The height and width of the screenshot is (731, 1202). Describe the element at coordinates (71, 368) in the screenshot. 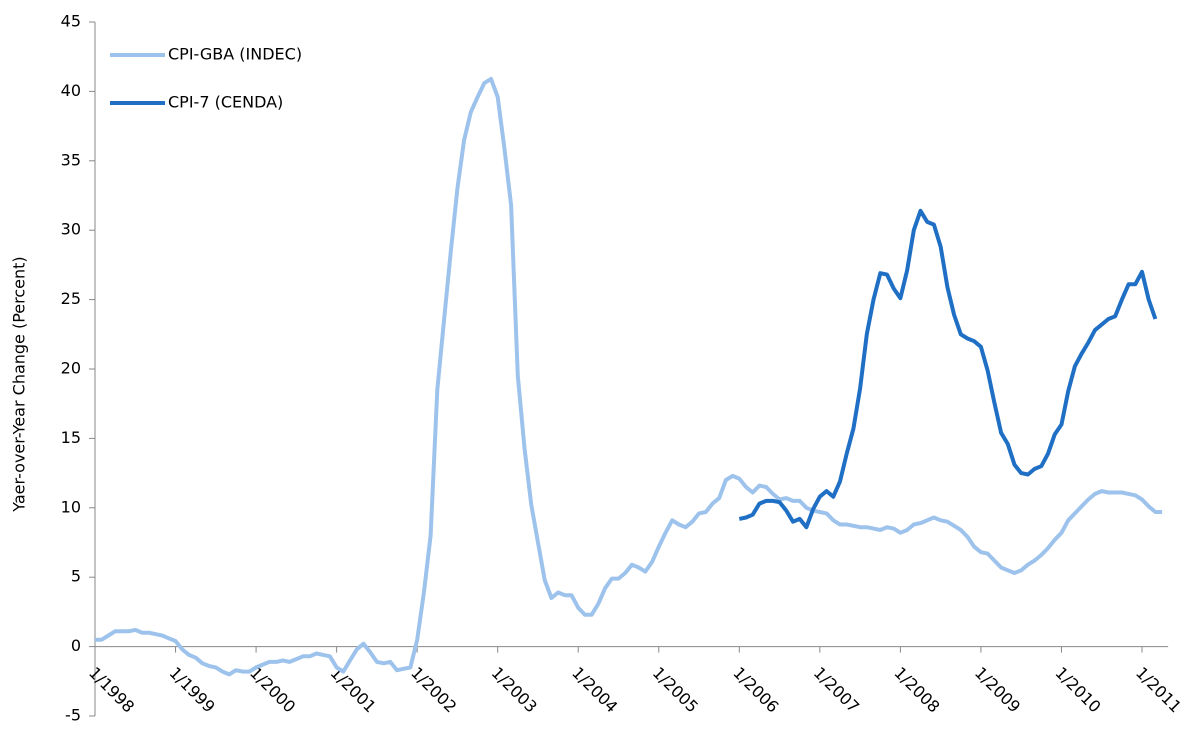

I see `y-tick-label: 20` at that location.